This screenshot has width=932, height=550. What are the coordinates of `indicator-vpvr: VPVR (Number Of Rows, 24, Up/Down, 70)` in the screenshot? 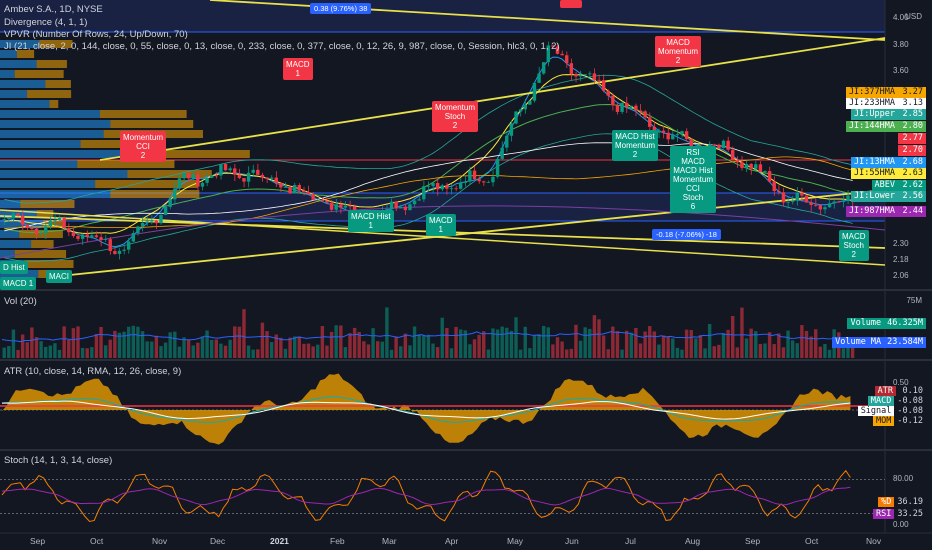 It's located at (96, 34).